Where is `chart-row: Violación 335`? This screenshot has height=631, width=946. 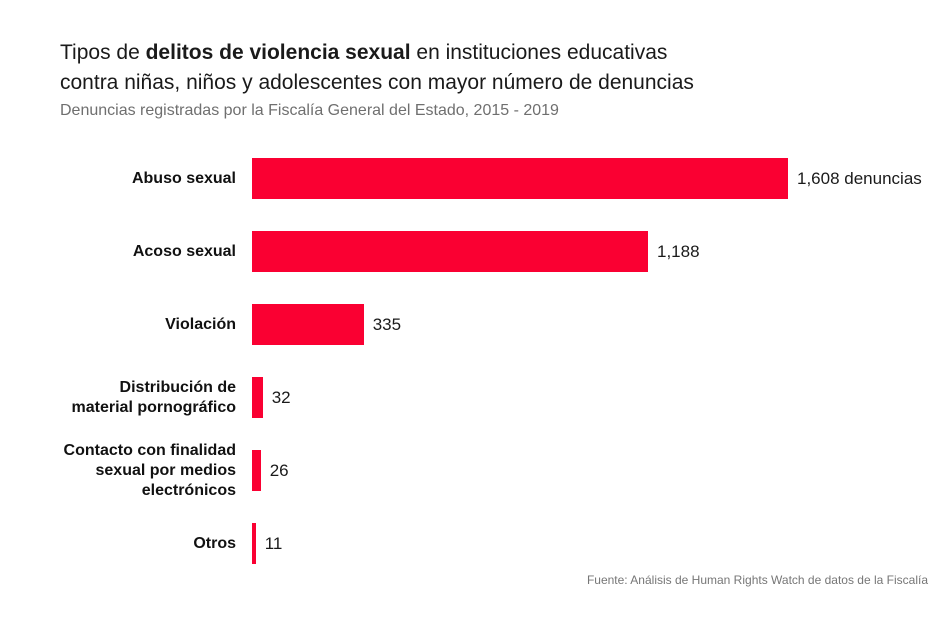 chart-row: Violación 335 is located at coordinates (490, 324).